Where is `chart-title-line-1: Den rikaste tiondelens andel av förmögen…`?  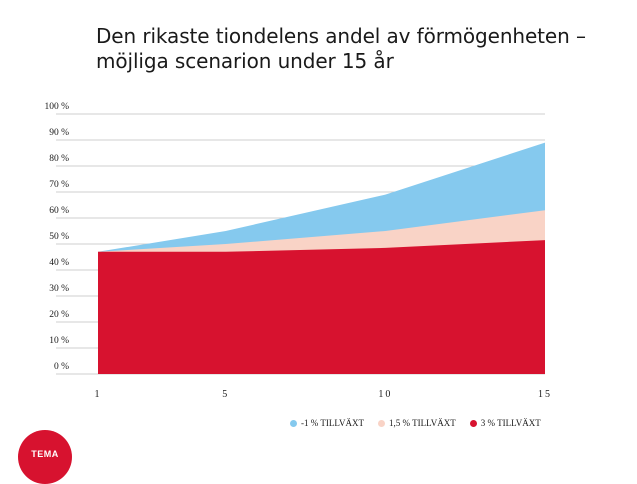
chart-title-line-1: Den rikaste tiondelens andel av förmögen… is located at coordinates (341, 36).